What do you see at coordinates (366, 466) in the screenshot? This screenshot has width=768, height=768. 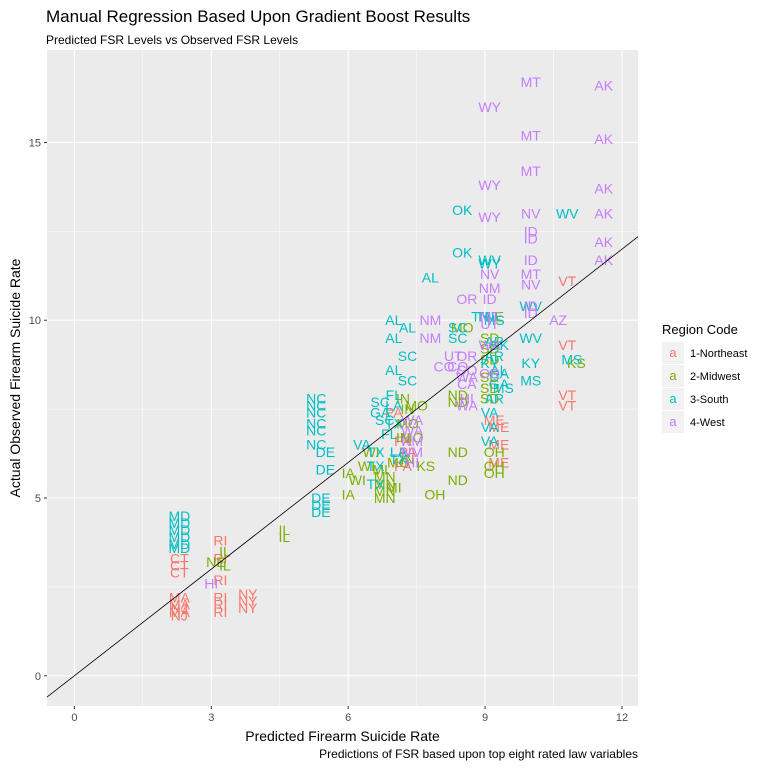 I see `point-label: WI` at bounding box center [366, 466].